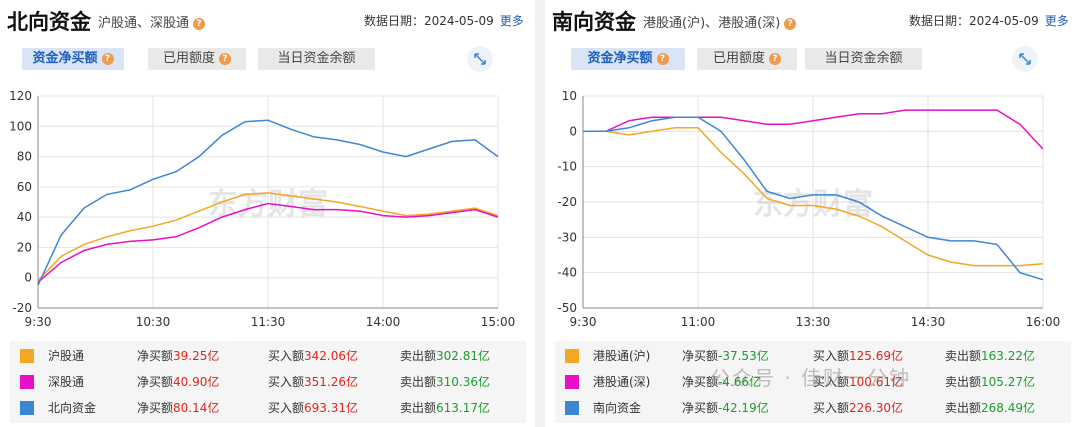  What do you see at coordinates (178, 356) in the screenshot?
I see `legend-net: 净买额39.25亿` at bounding box center [178, 356].